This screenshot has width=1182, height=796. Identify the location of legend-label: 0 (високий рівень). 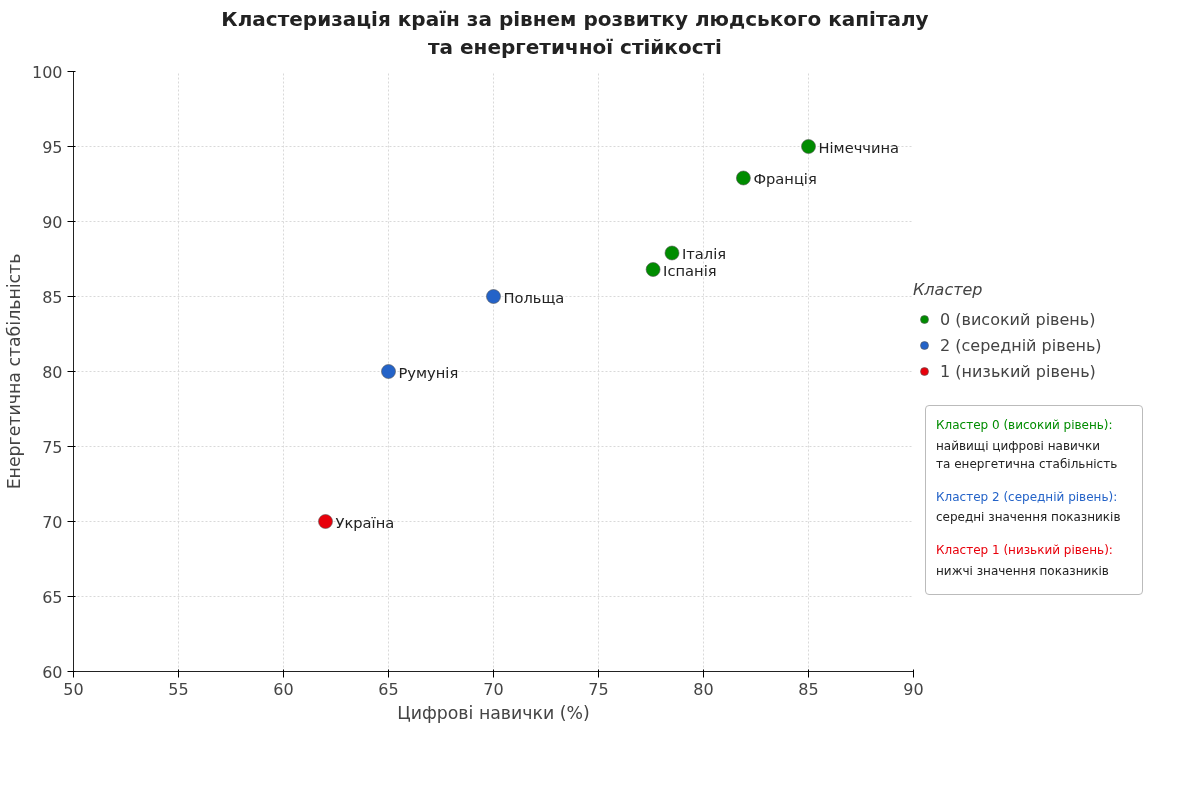
(1018, 319).